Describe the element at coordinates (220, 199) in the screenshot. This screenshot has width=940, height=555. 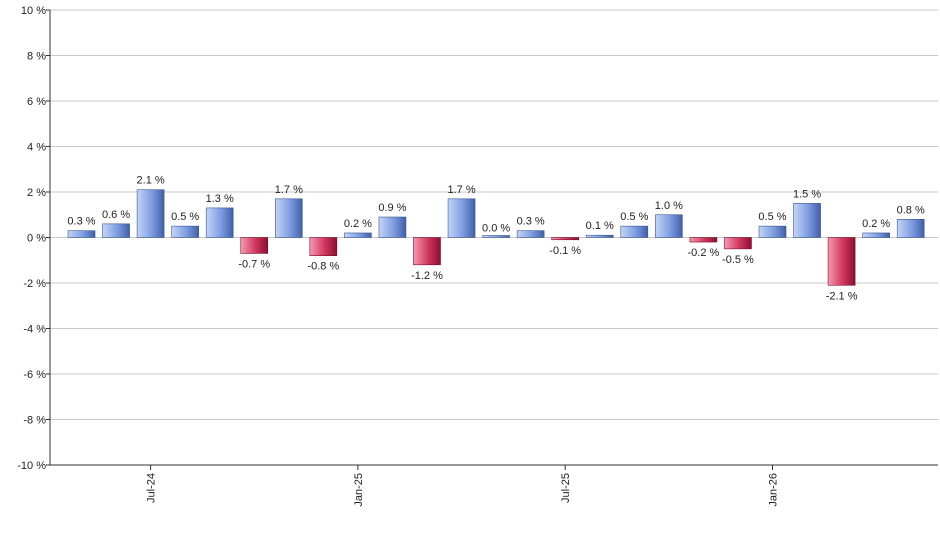
I see `data-label: 1.3 %` at that location.